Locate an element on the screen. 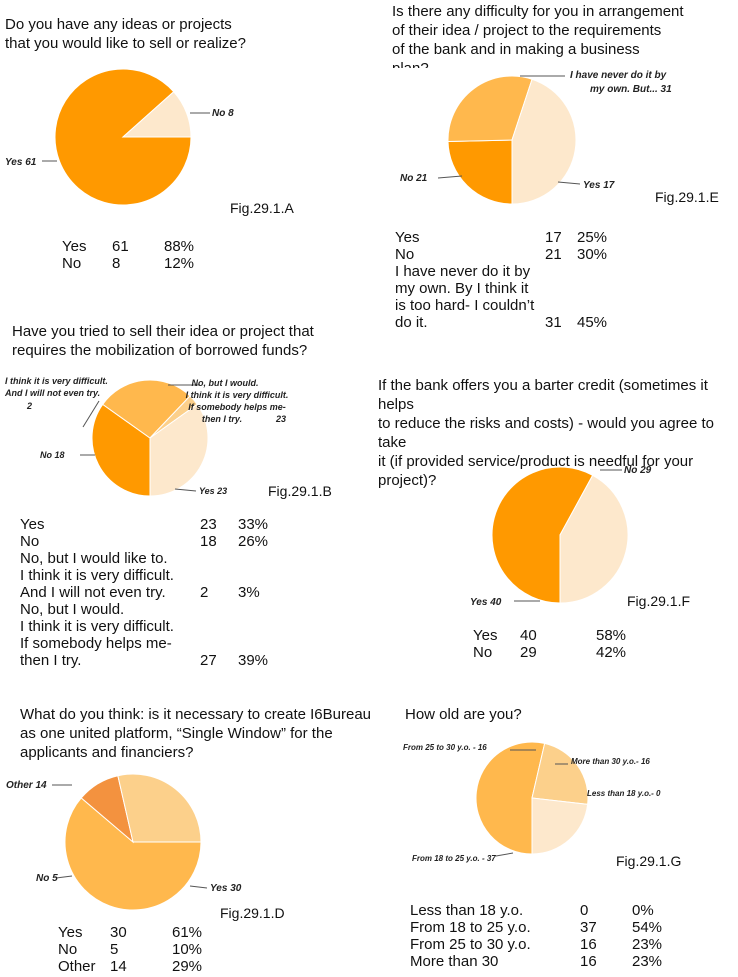  slice-label: From 25 to 30 y.o. - 16 is located at coordinates (445, 747).